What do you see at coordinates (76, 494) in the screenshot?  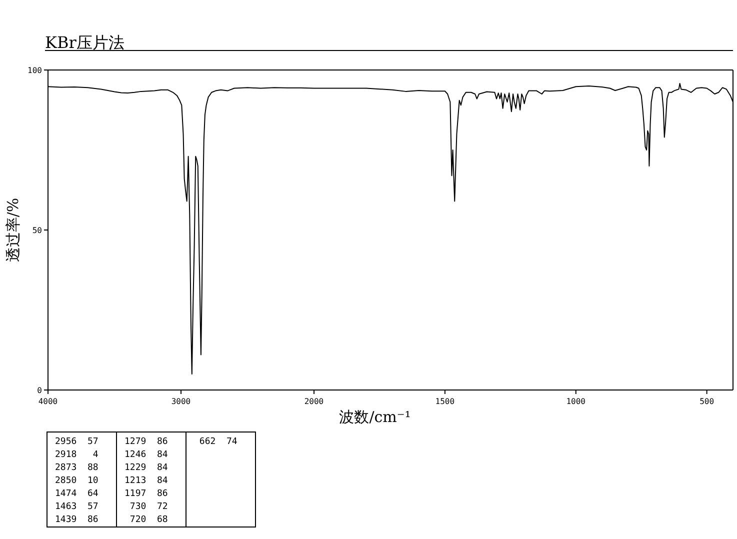 I see `text: 1474 64` at bounding box center [76, 494].